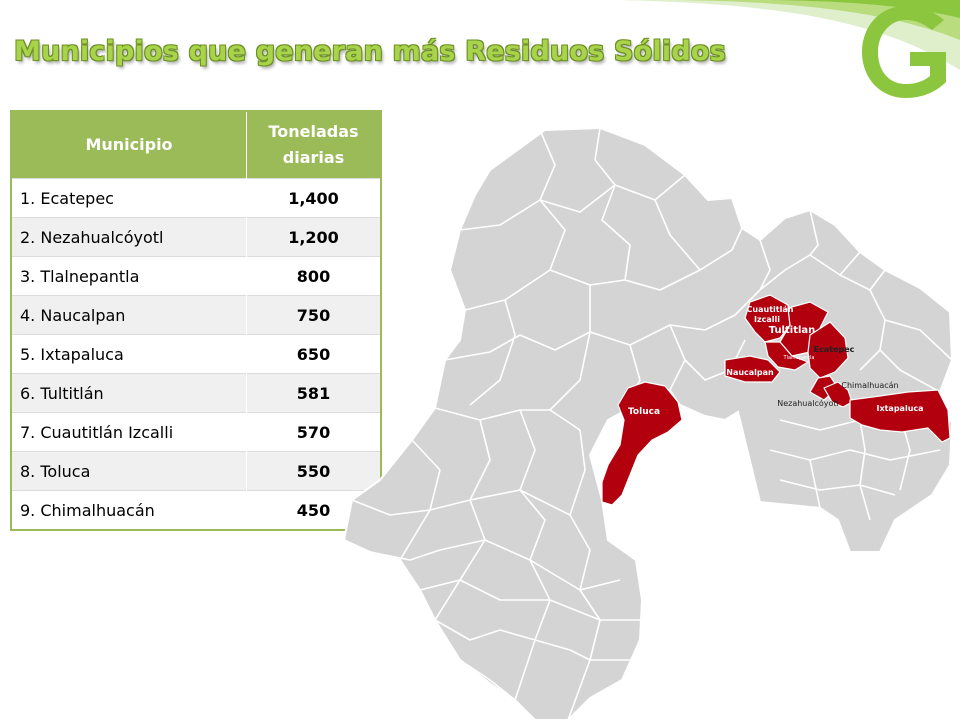  What do you see at coordinates (792, 330) in the screenshot?
I see `label-tultitlan: Tultitlan` at bounding box center [792, 330].